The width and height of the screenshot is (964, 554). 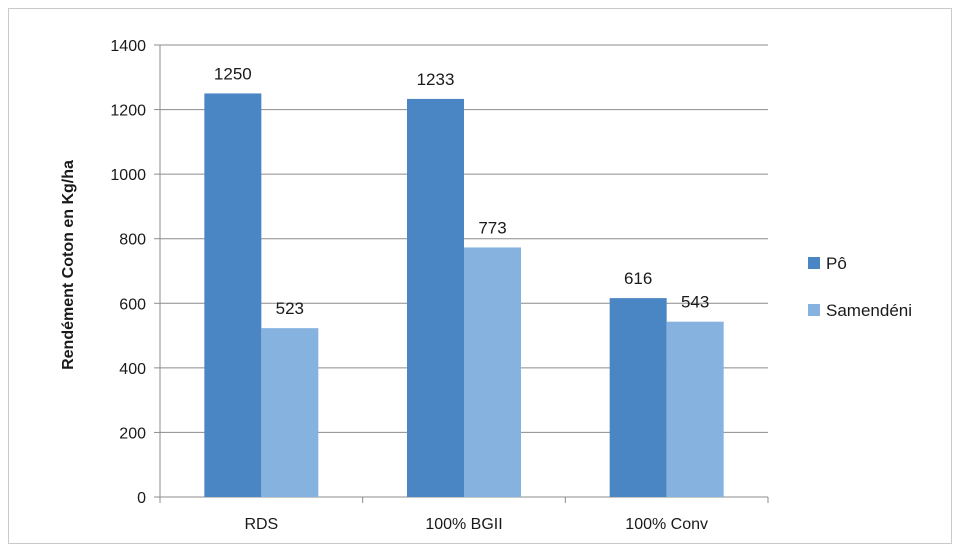 I want to click on bar-p--0, so click(x=233, y=295).